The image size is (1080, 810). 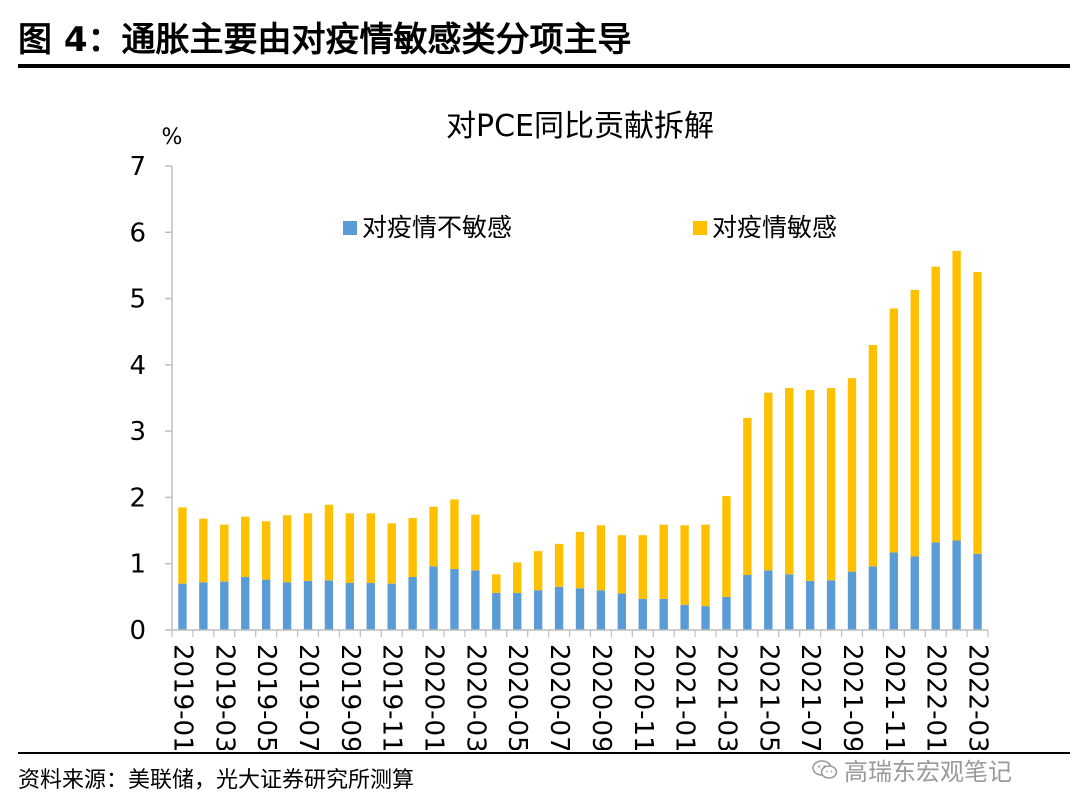 What do you see at coordinates (726, 697) in the screenshot?
I see `x-tick-label: 2021-03` at bounding box center [726, 697].